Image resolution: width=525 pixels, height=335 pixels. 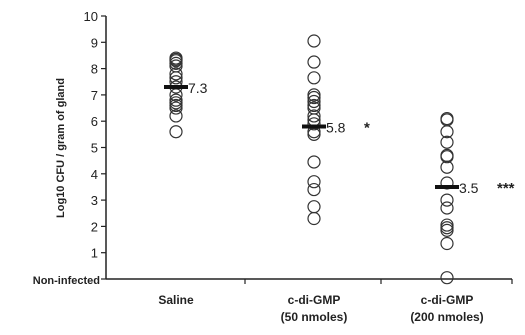 I want to click on significance-marker: *, so click(x=367, y=127).